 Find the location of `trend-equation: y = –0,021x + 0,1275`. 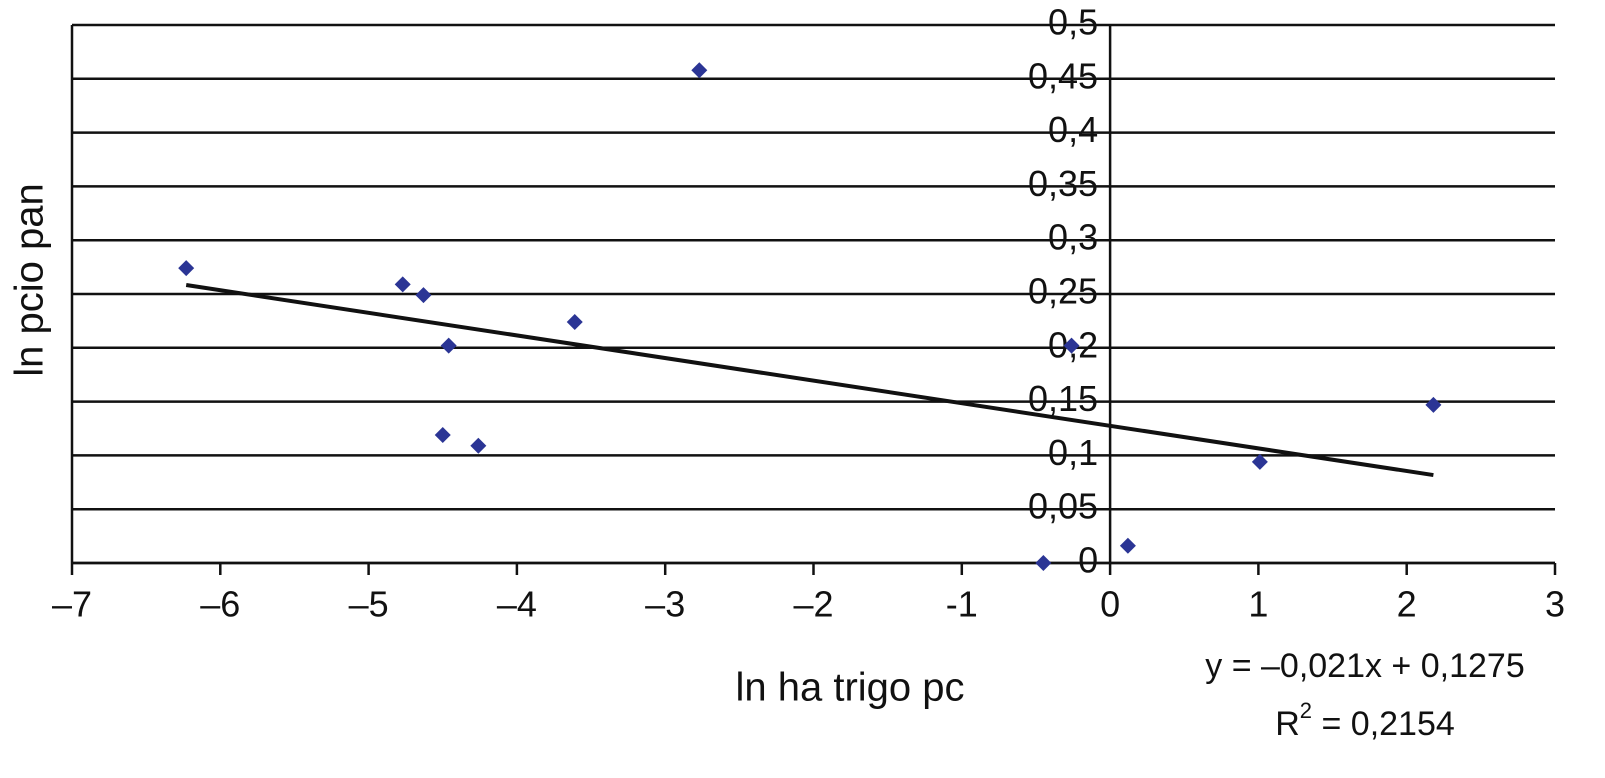

trend-equation: y = –0,021x + 0,1275 is located at coordinates (1364, 666).